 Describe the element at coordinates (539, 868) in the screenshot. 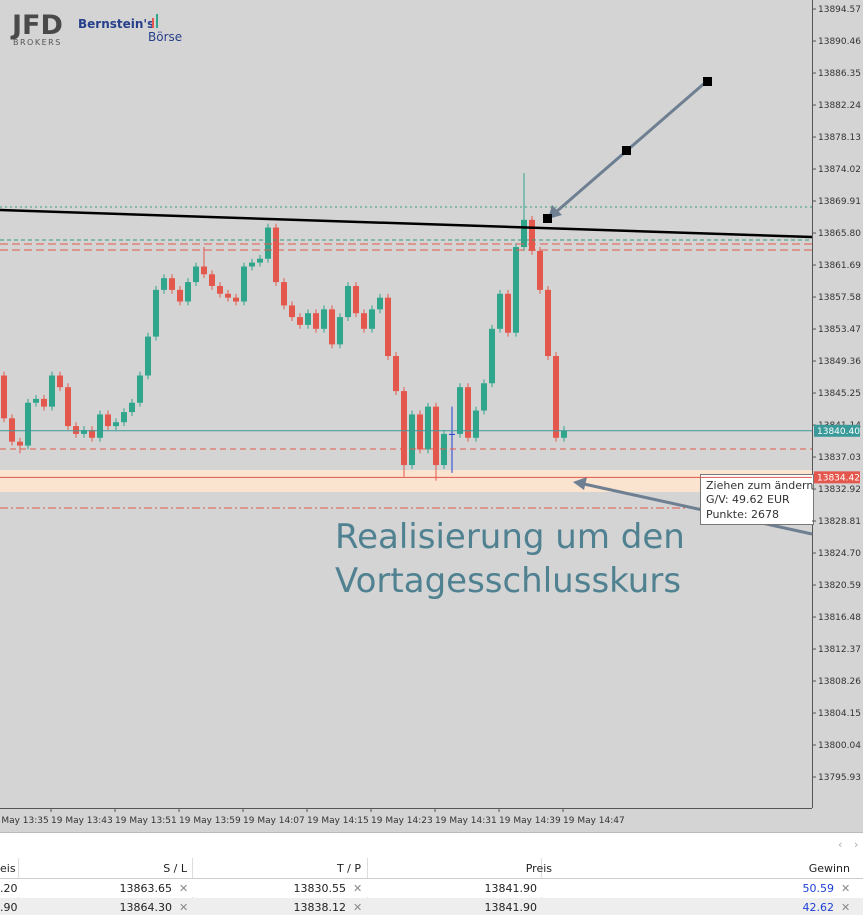

I see `table-header: Preis` at that location.